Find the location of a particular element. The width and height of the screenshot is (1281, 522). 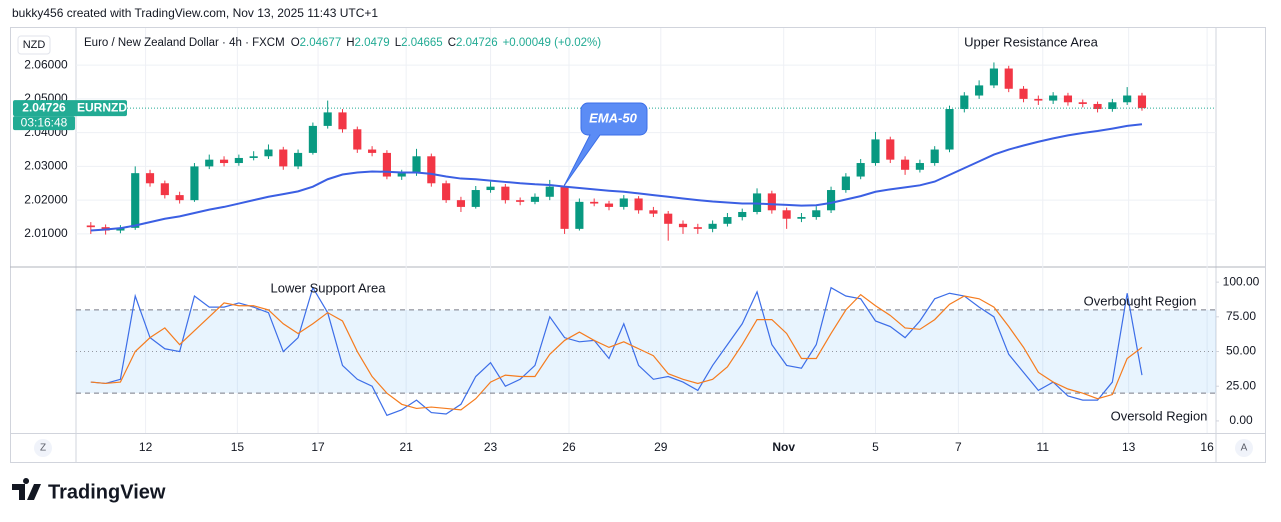

ohlc-value: 2.04677 is located at coordinates (321, 43).